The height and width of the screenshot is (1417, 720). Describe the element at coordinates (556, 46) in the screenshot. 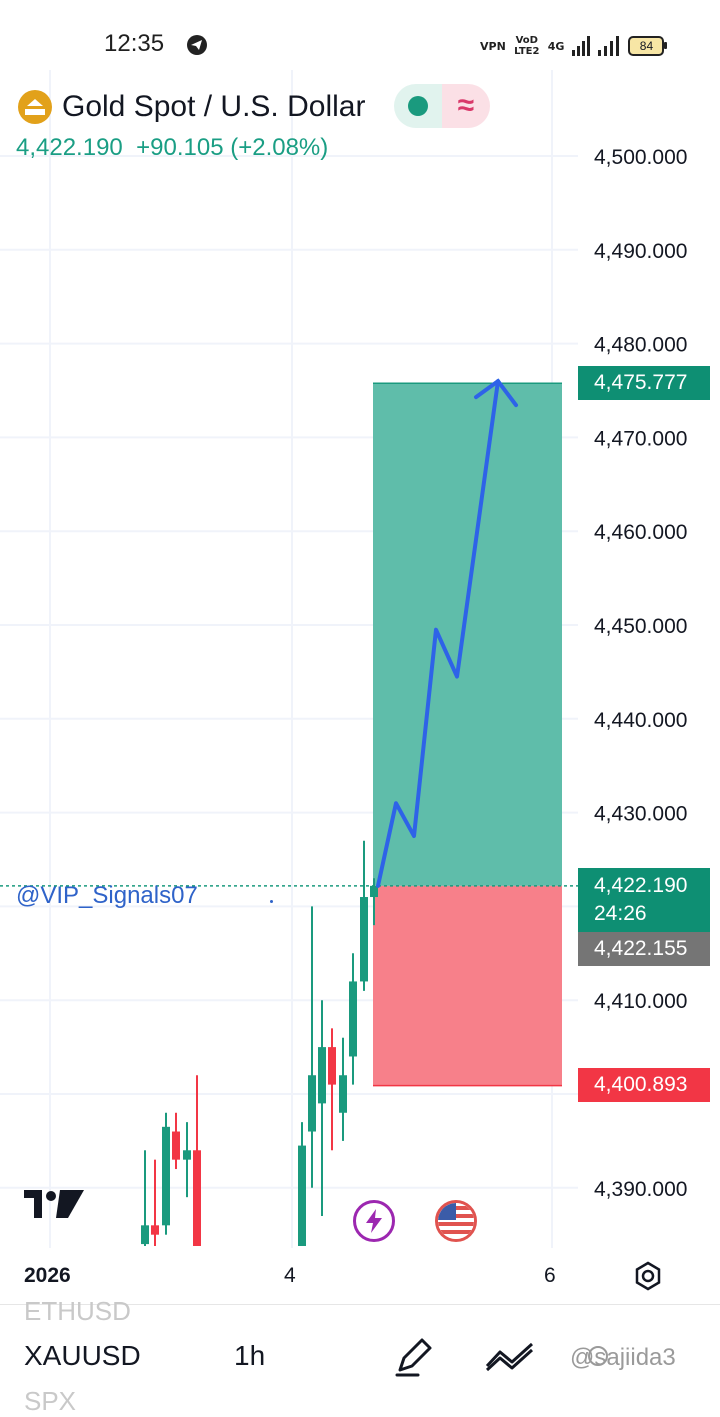

I see `4g-signal-icon: 4G` at that location.